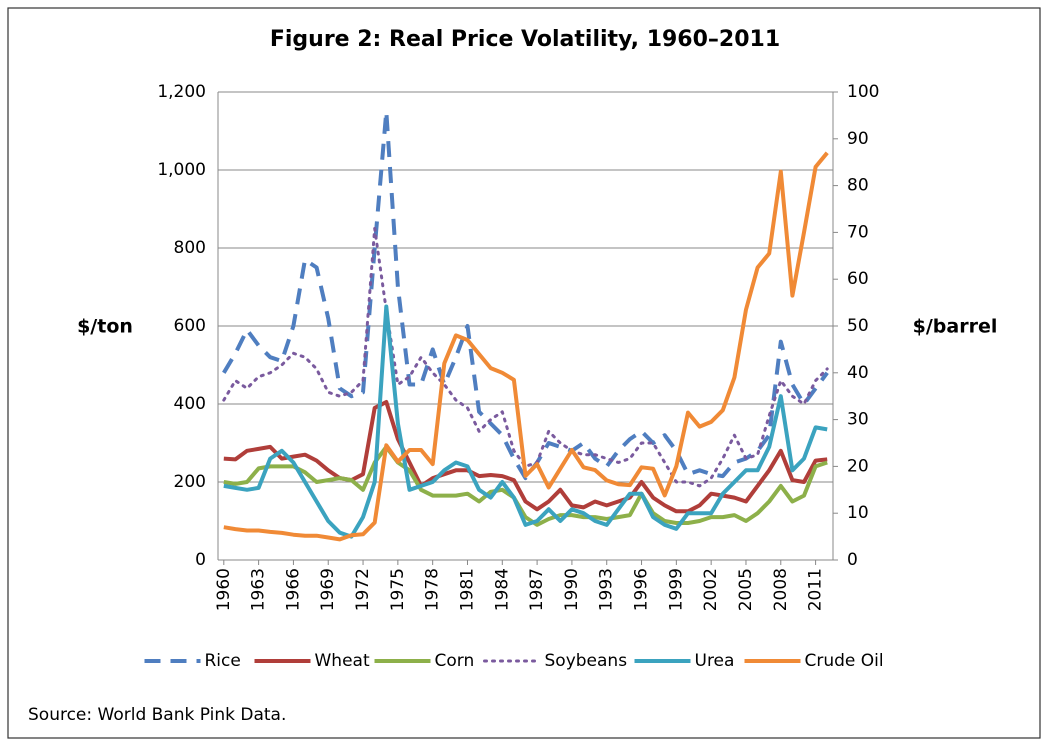 This screenshot has height=747, width=1049. Describe the element at coordinates (781, 589) in the screenshot. I see `x-tick-label: 2008` at that location.